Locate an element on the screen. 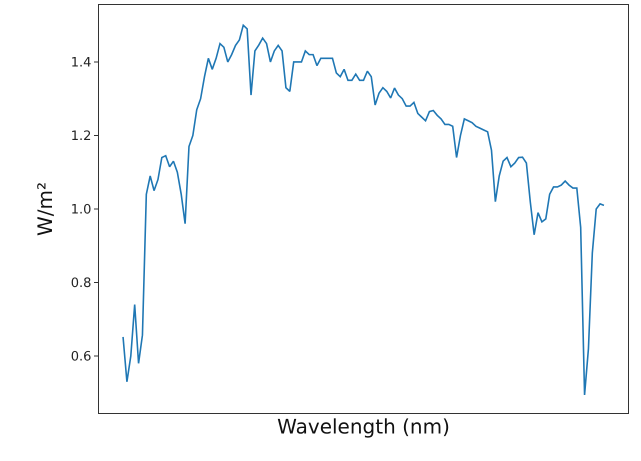 Image resolution: width=641 pixels, height=461 pixels. x-axis-title: Wavelength (nm) is located at coordinates (363, 426).